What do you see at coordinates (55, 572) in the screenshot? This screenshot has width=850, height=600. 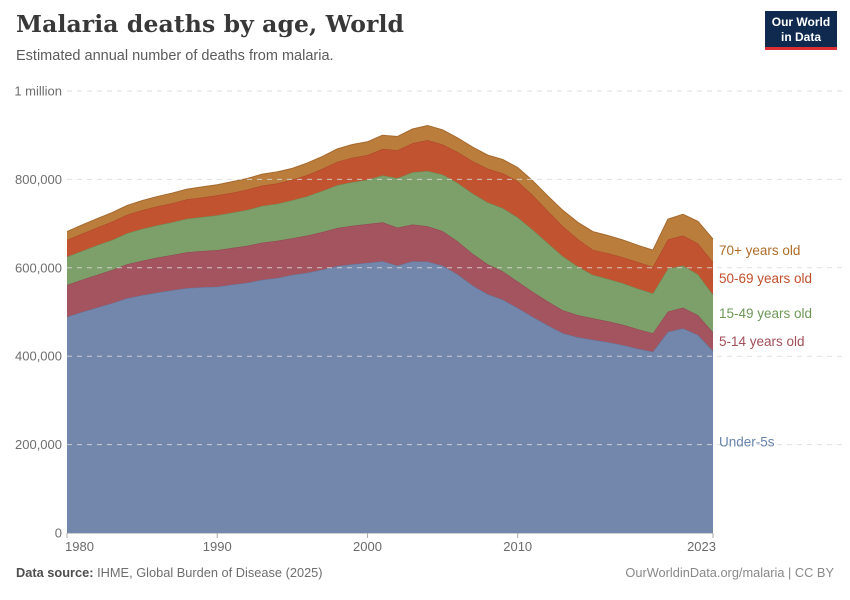 I see `data-source-label: Data source:` at bounding box center [55, 572].